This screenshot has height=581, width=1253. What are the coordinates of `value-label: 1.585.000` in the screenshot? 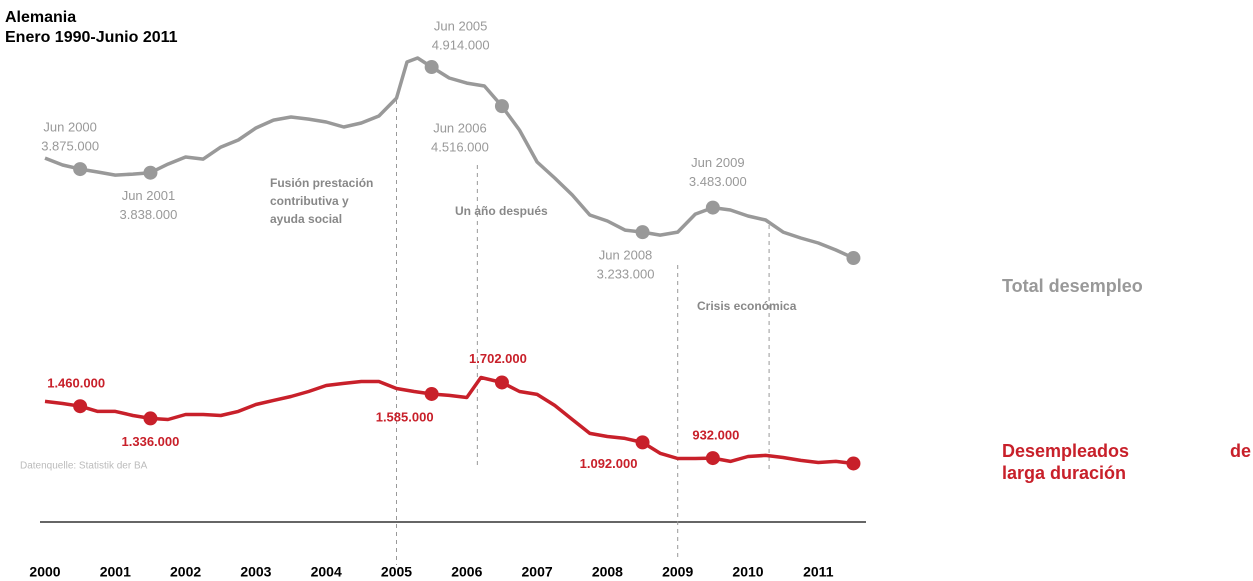 It's located at (405, 416).